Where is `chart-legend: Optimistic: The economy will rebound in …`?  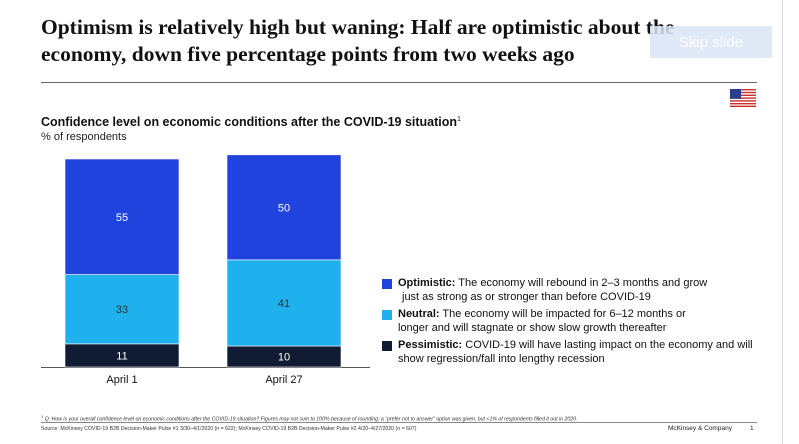 chart-legend: Optimistic: The economy will rebound in … is located at coordinates (579, 323).